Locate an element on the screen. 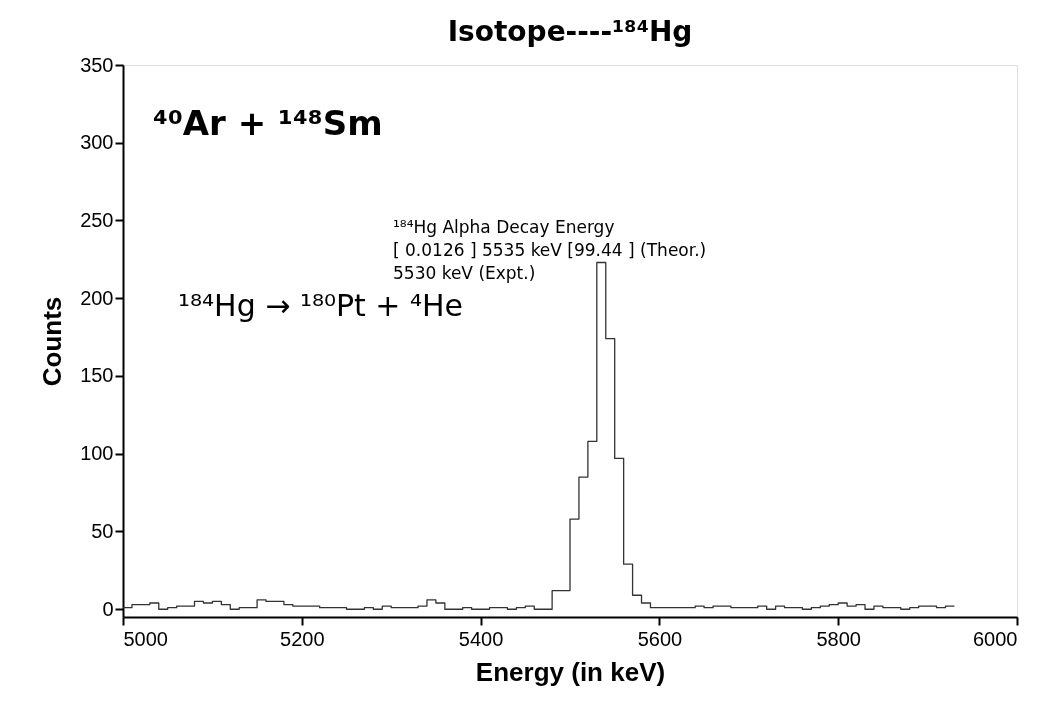 This screenshot has height=711, width=1054. x-tick-label: 5400 is located at coordinates (481, 638).